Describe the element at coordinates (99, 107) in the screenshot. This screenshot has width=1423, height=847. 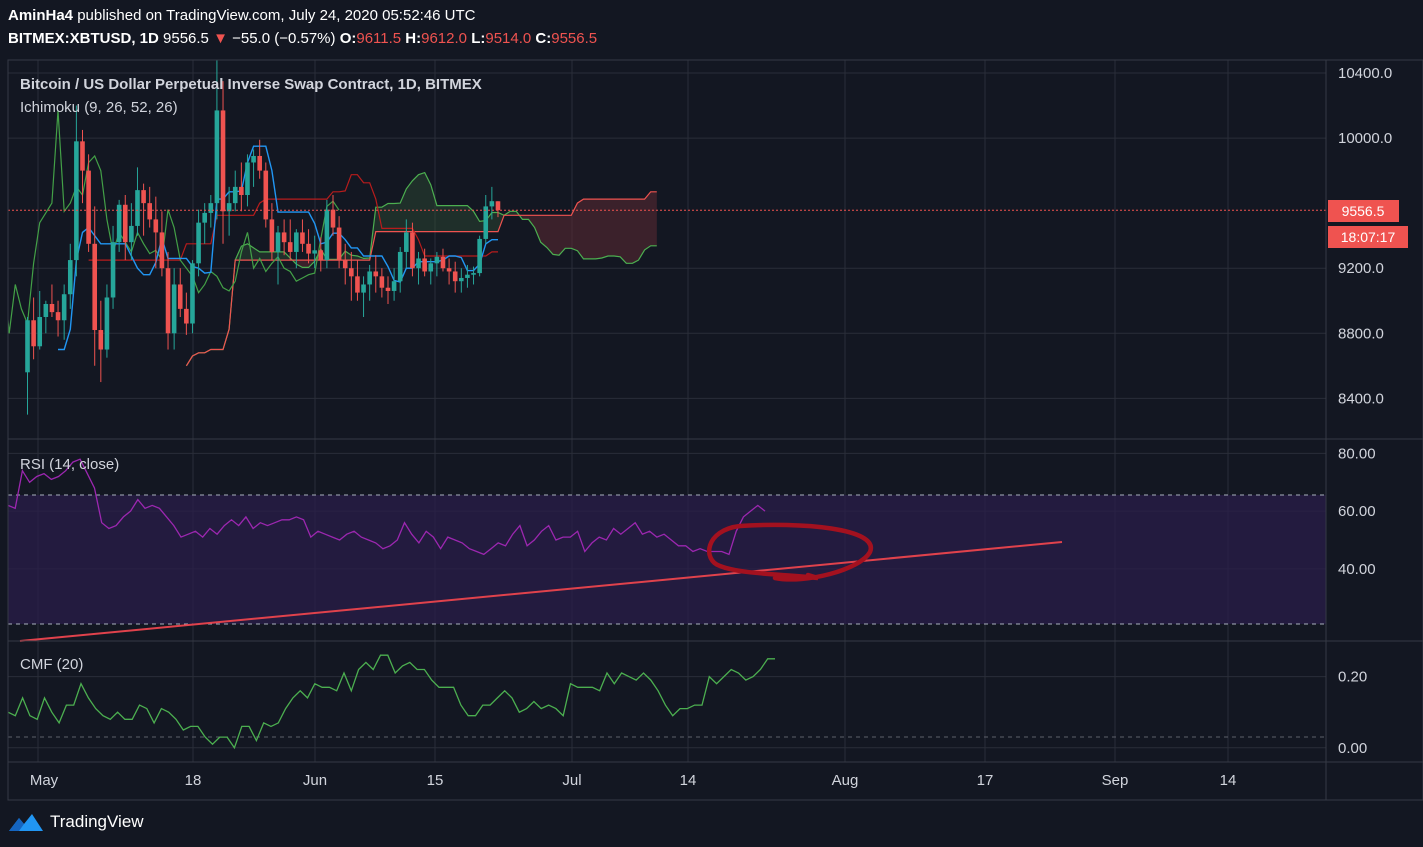
I see `indicator-legend-ichimoku: Ichimoku (9, 26, 52, 26)` at that location.